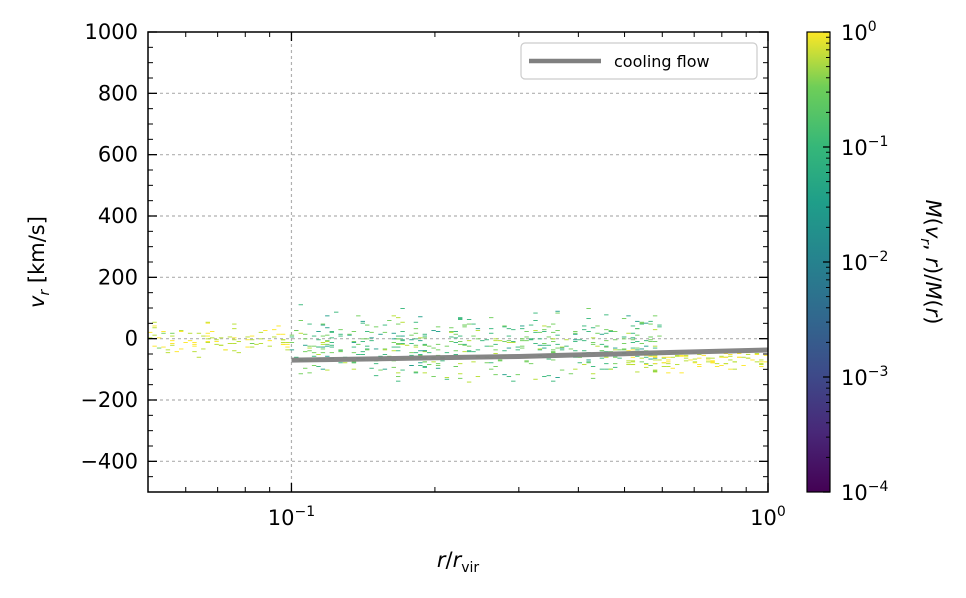  I want to click on x-tick-label: 10⁻¹, so click(291, 517).